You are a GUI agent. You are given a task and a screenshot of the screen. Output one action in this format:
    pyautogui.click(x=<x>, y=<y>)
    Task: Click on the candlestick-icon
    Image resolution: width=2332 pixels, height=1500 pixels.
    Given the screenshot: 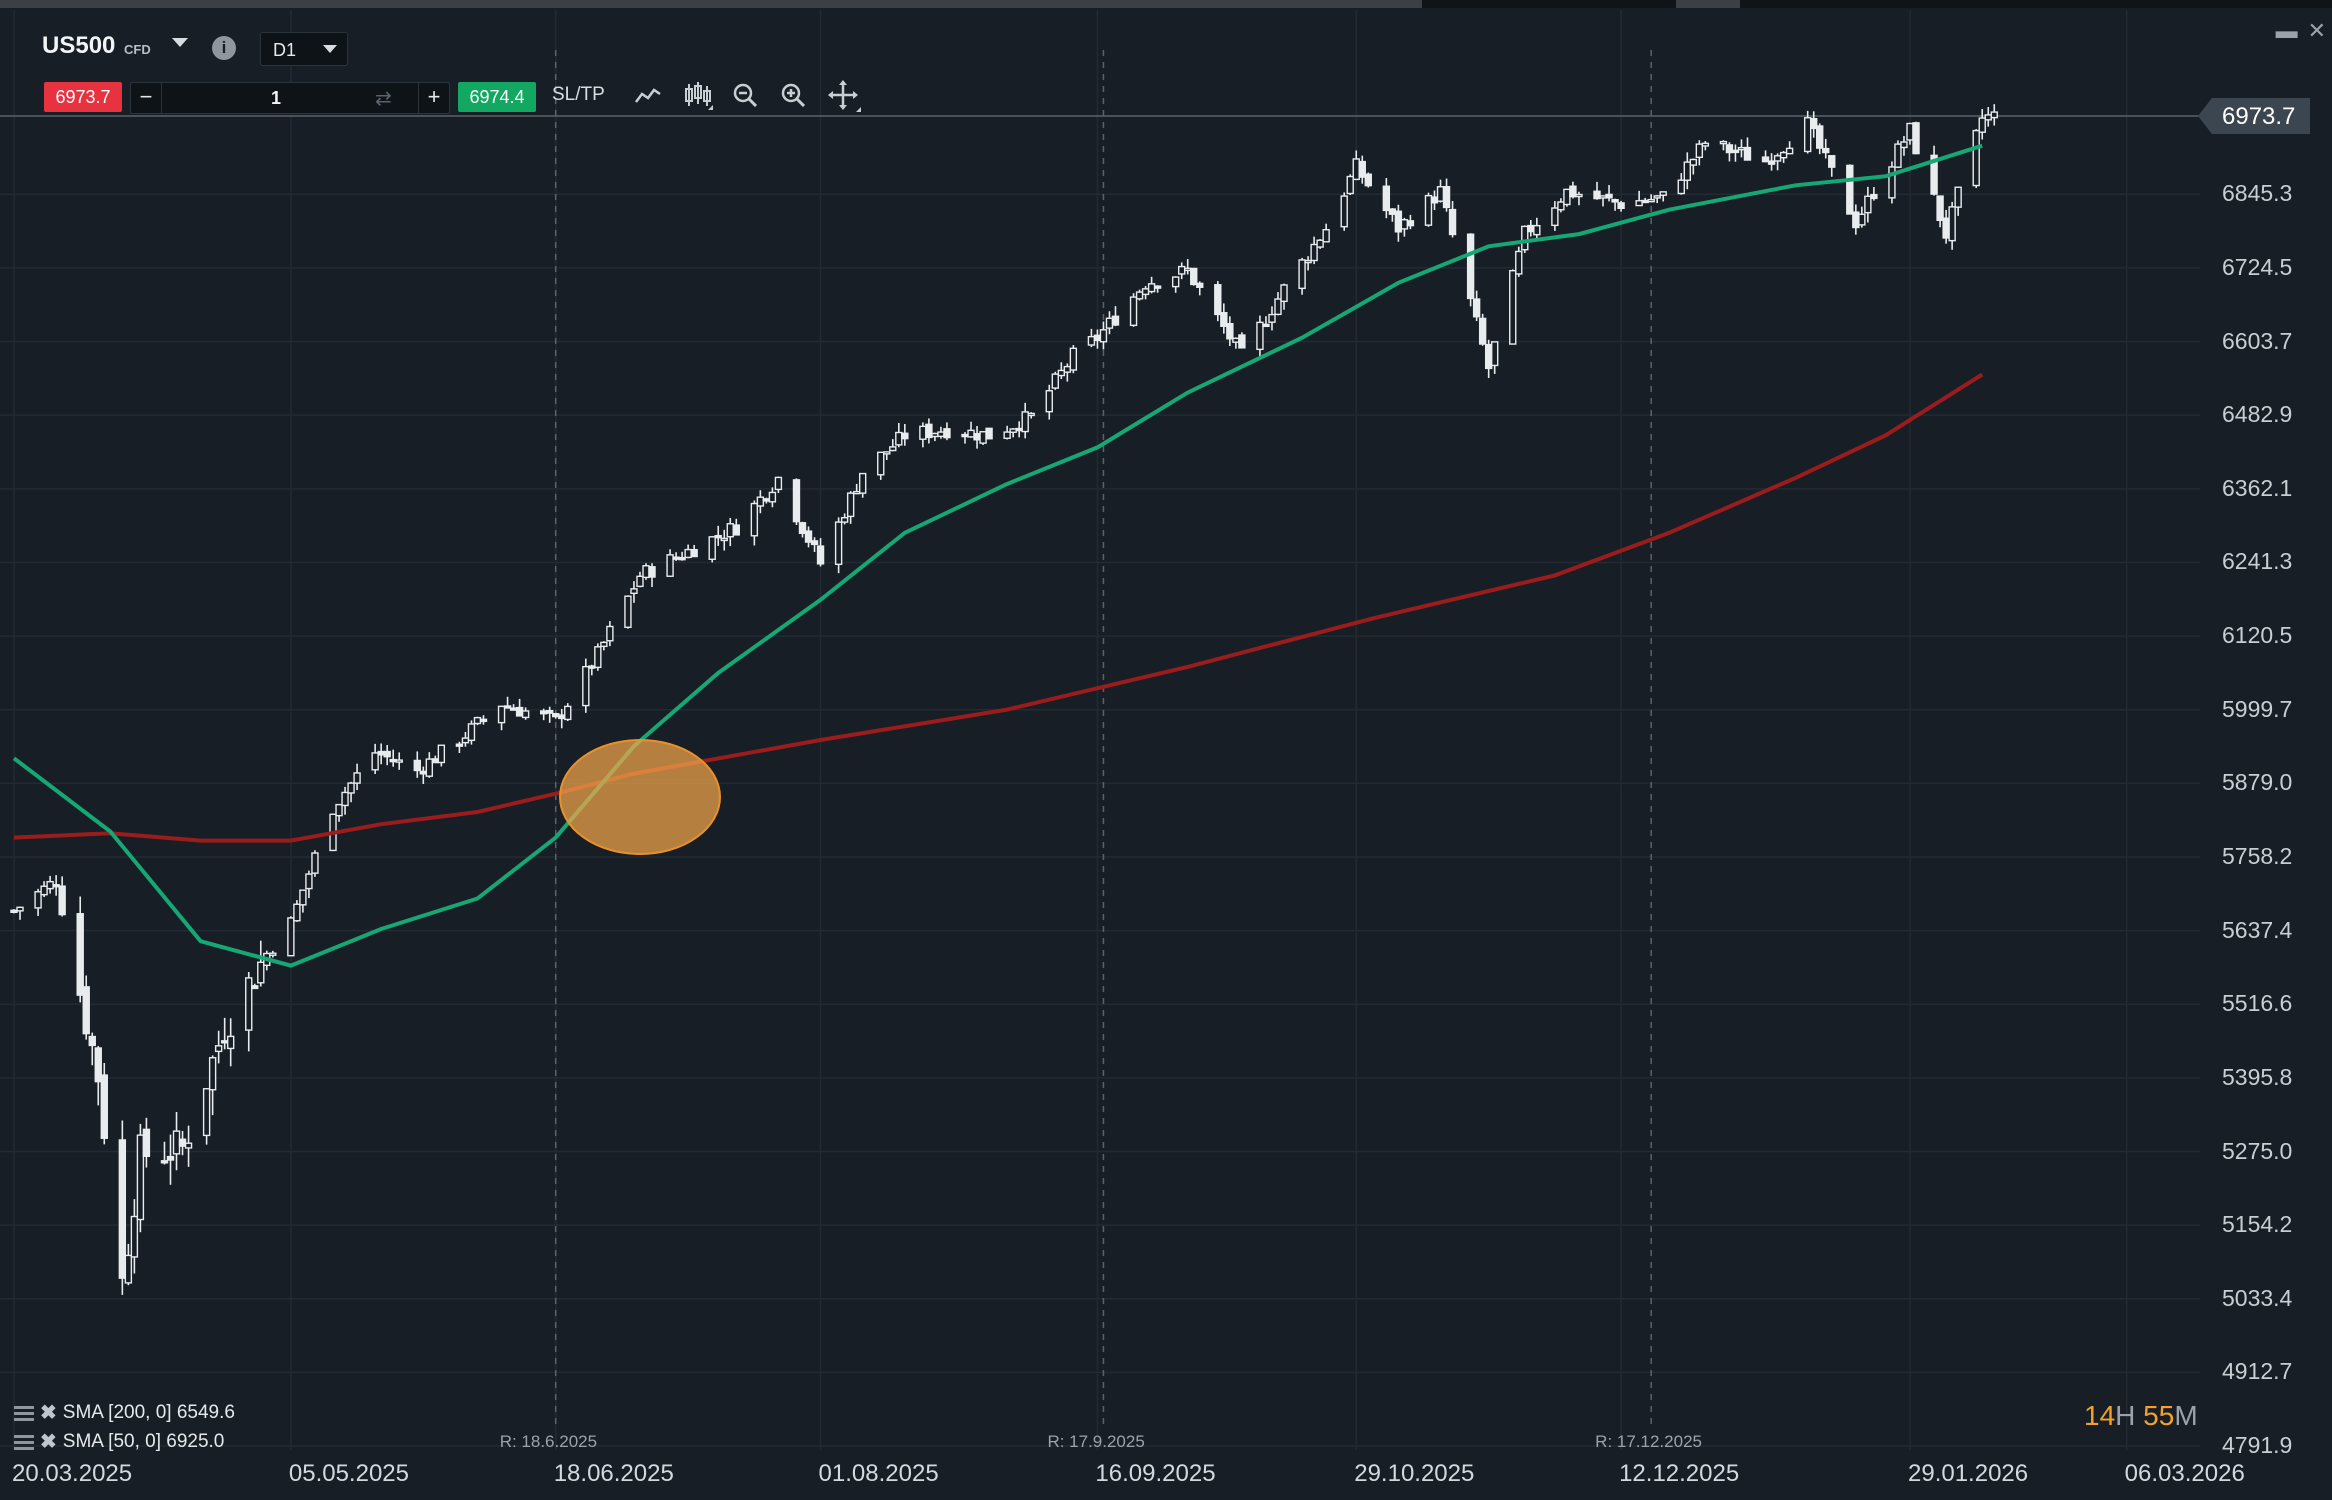 What is the action you would take?
    pyautogui.click(x=698, y=96)
    